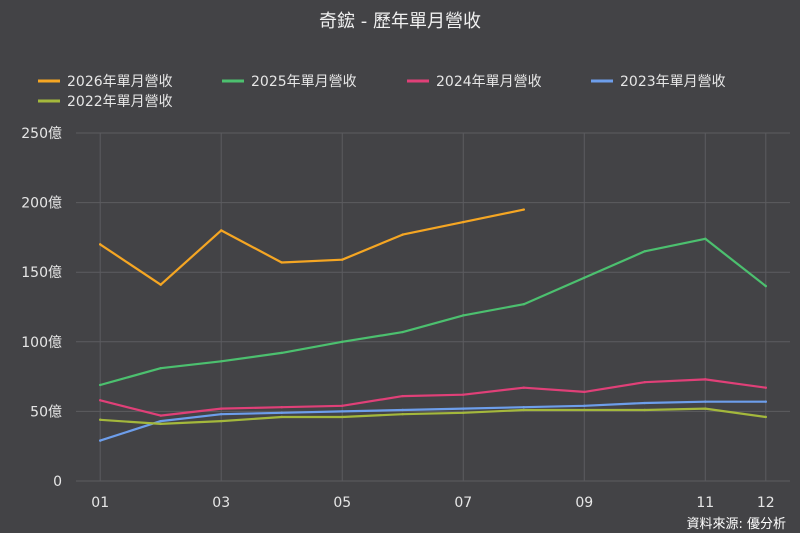 Image resolution: width=800 pixels, height=533 pixels. Describe the element at coordinates (584, 503) in the screenshot. I see `x-tick-label: 09` at that location.